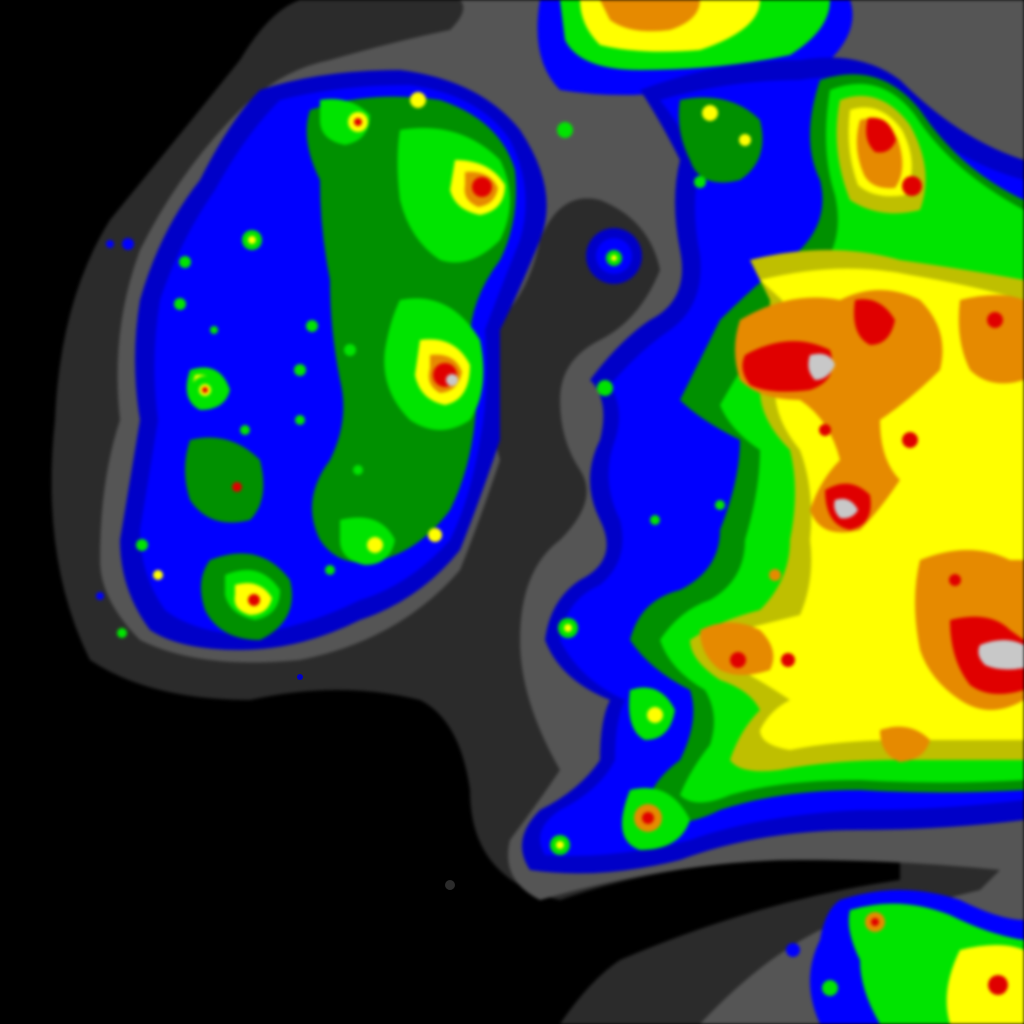 The height and width of the screenshot is (1024, 1024). I want to click on brittany-layers, so click(905, 957).